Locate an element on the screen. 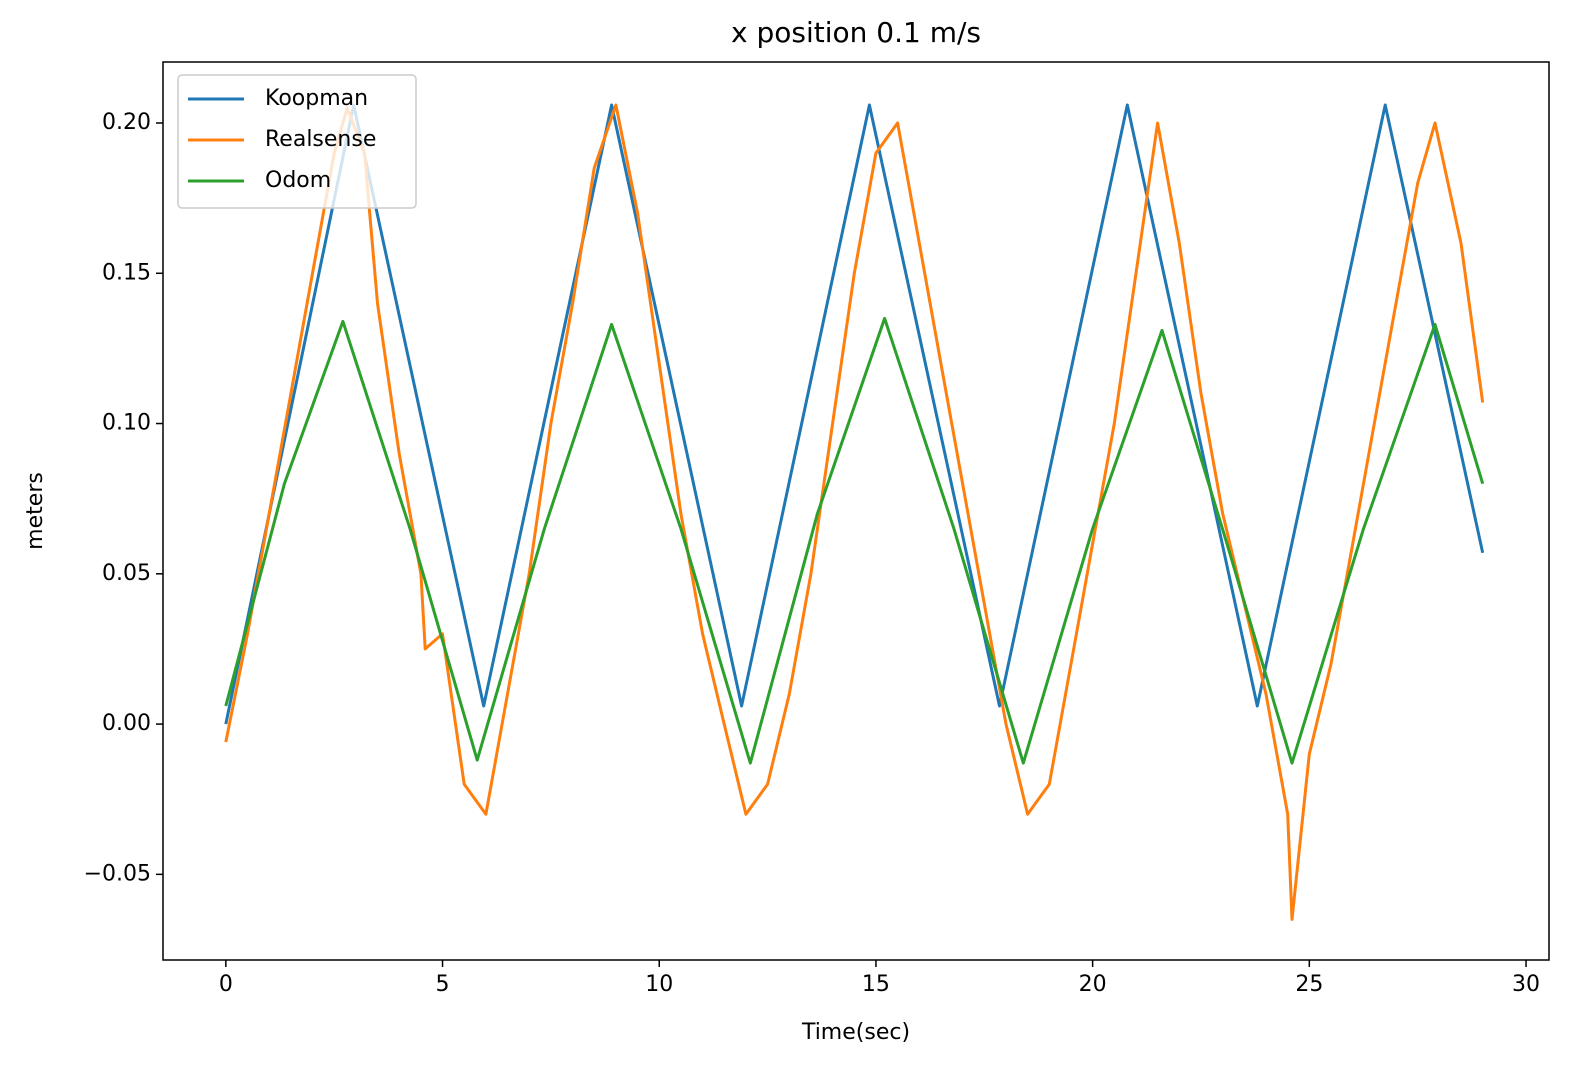 This screenshot has width=1578, height=1075. chart-title: x position 0.1 m/s is located at coordinates (856, 32).